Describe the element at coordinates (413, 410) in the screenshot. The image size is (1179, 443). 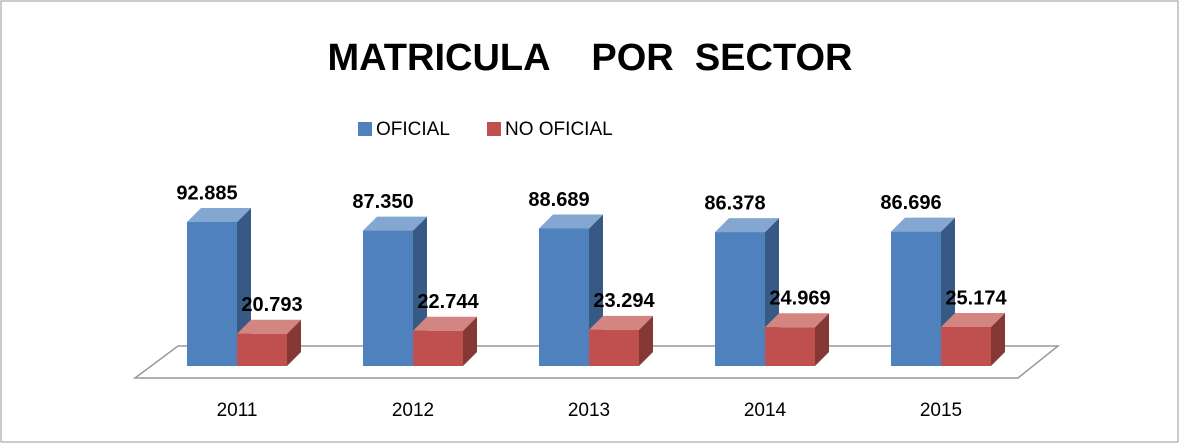
I see `x-tick-label: 2012` at that location.